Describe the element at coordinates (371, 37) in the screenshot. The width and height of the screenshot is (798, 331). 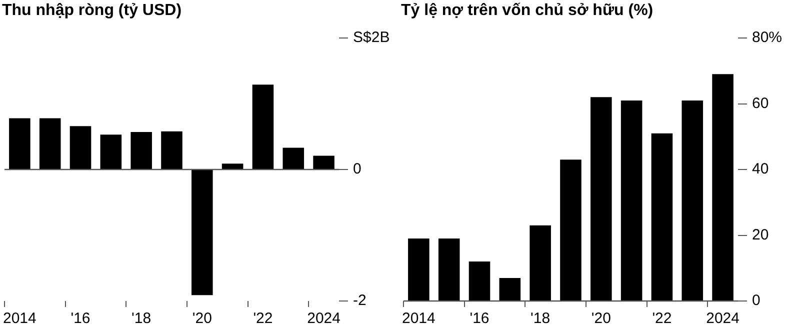
I see `y-tick-label: S$2B` at that location.